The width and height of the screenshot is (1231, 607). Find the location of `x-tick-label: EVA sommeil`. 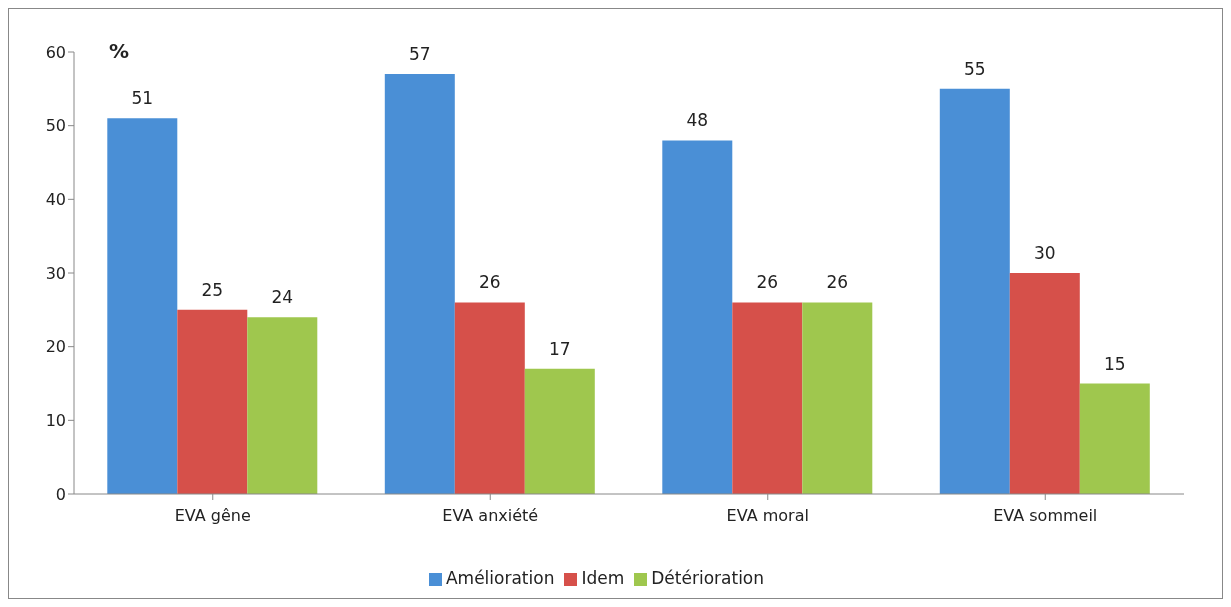

x-tick-label: EVA sommeil is located at coordinates (1045, 516).